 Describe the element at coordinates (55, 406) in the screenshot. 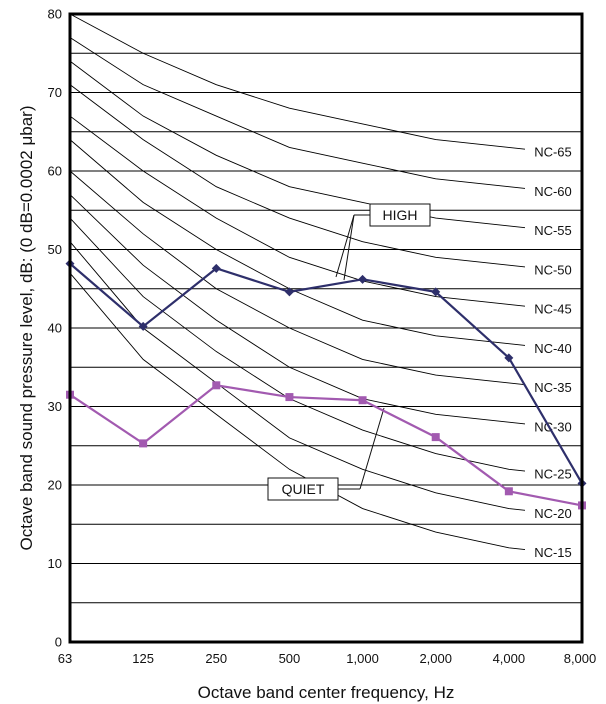

I see `y-tick-label: 30` at that location.